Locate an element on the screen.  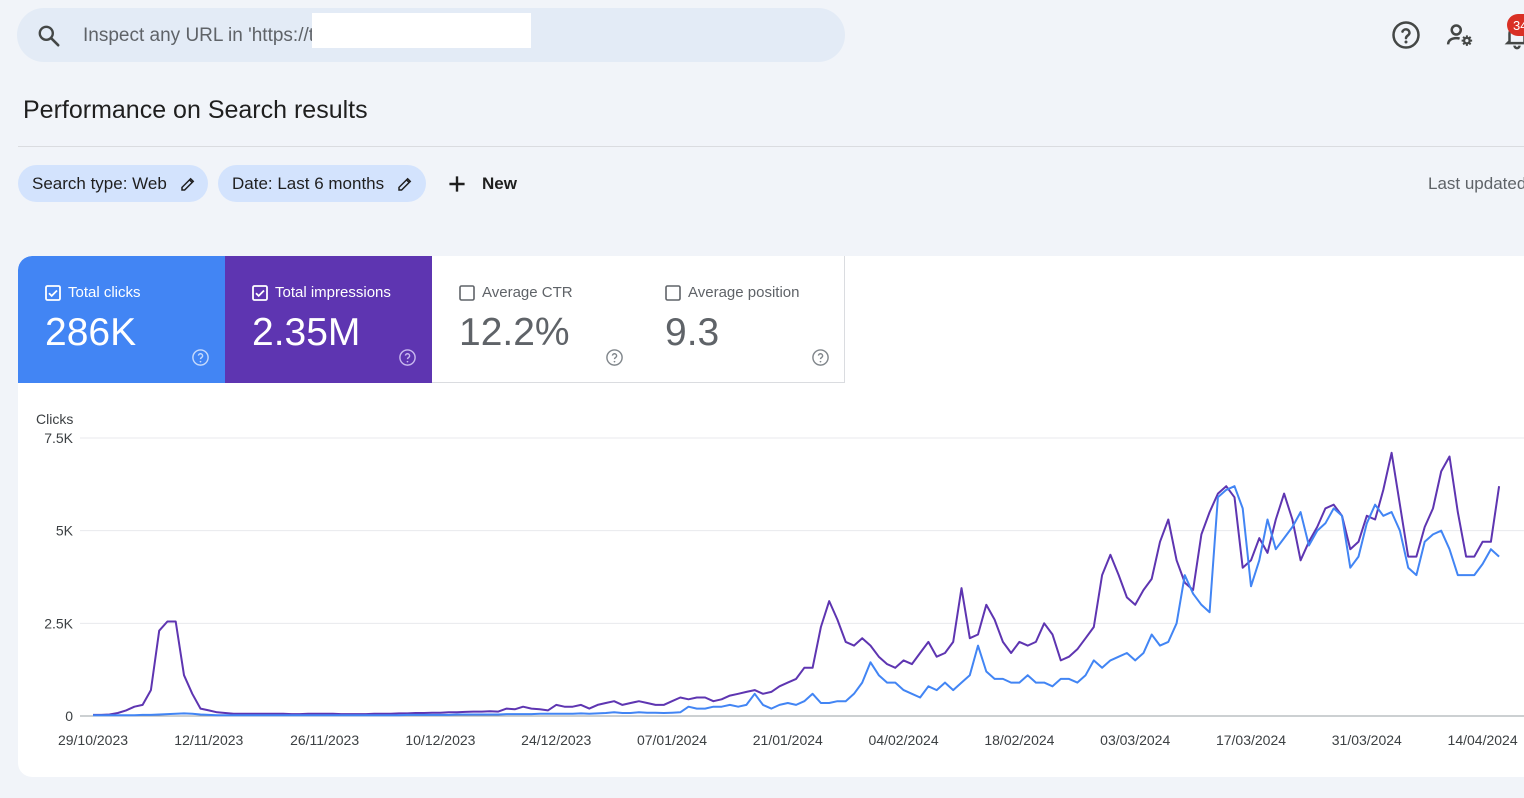
x-tick-label: 12/11/2023 is located at coordinates (208, 740).